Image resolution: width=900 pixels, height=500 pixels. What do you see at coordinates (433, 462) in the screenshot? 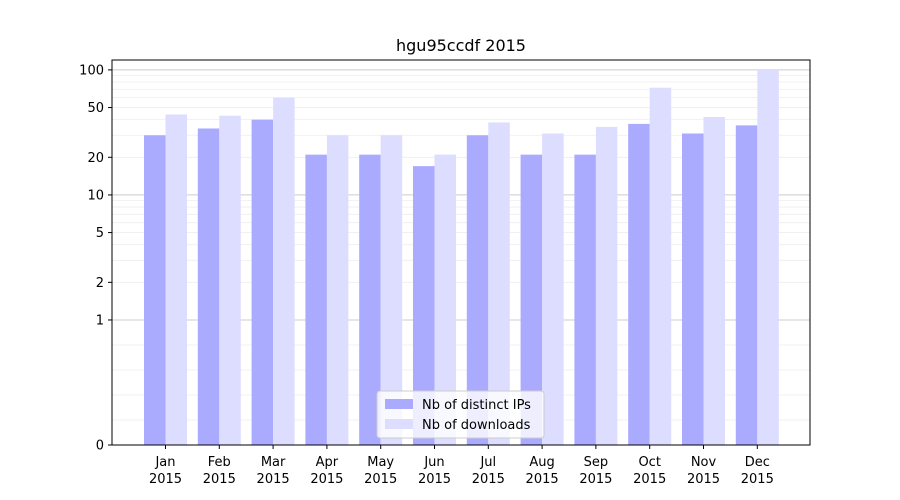
I see `x-tick-label-month: Jun` at bounding box center [433, 462].